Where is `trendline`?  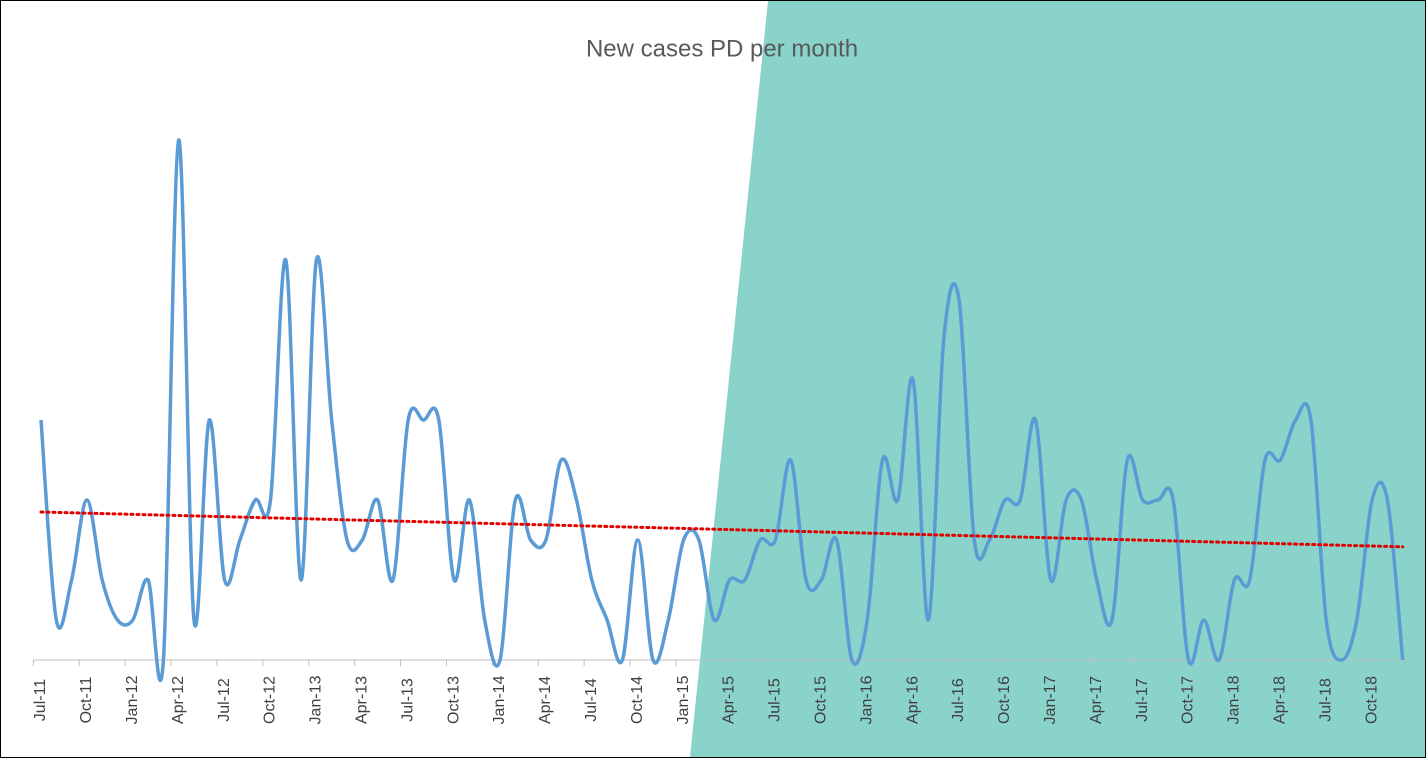
trendline is located at coordinates (722, 529).